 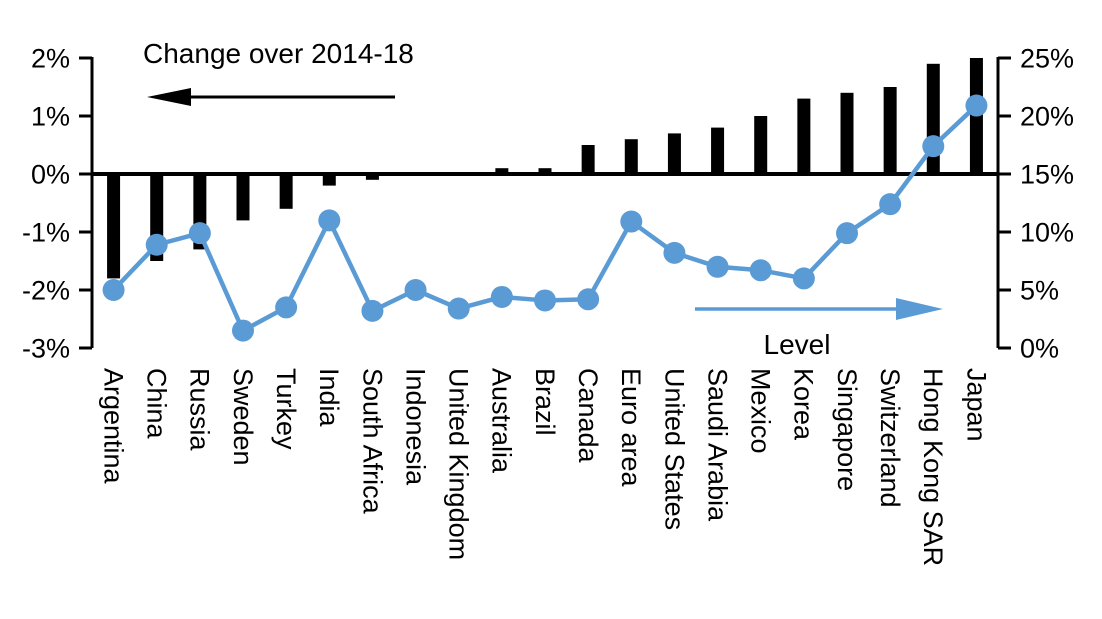 What do you see at coordinates (46, 290) in the screenshot?
I see `left-tick-label: -2%` at bounding box center [46, 290].